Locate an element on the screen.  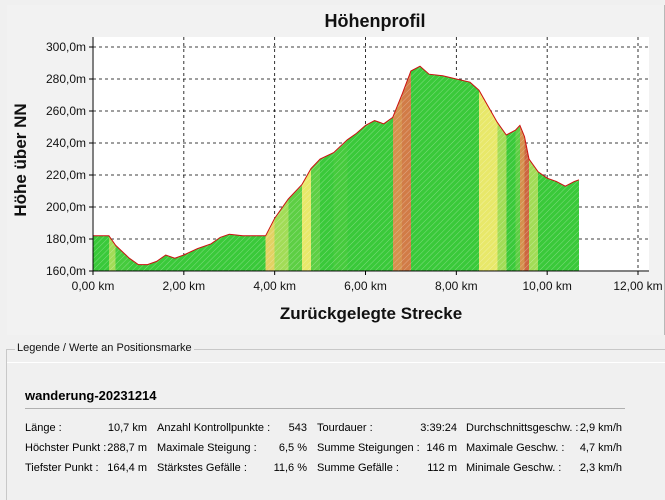
x-tick-label: 8,00 km is located at coordinates (456, 286).